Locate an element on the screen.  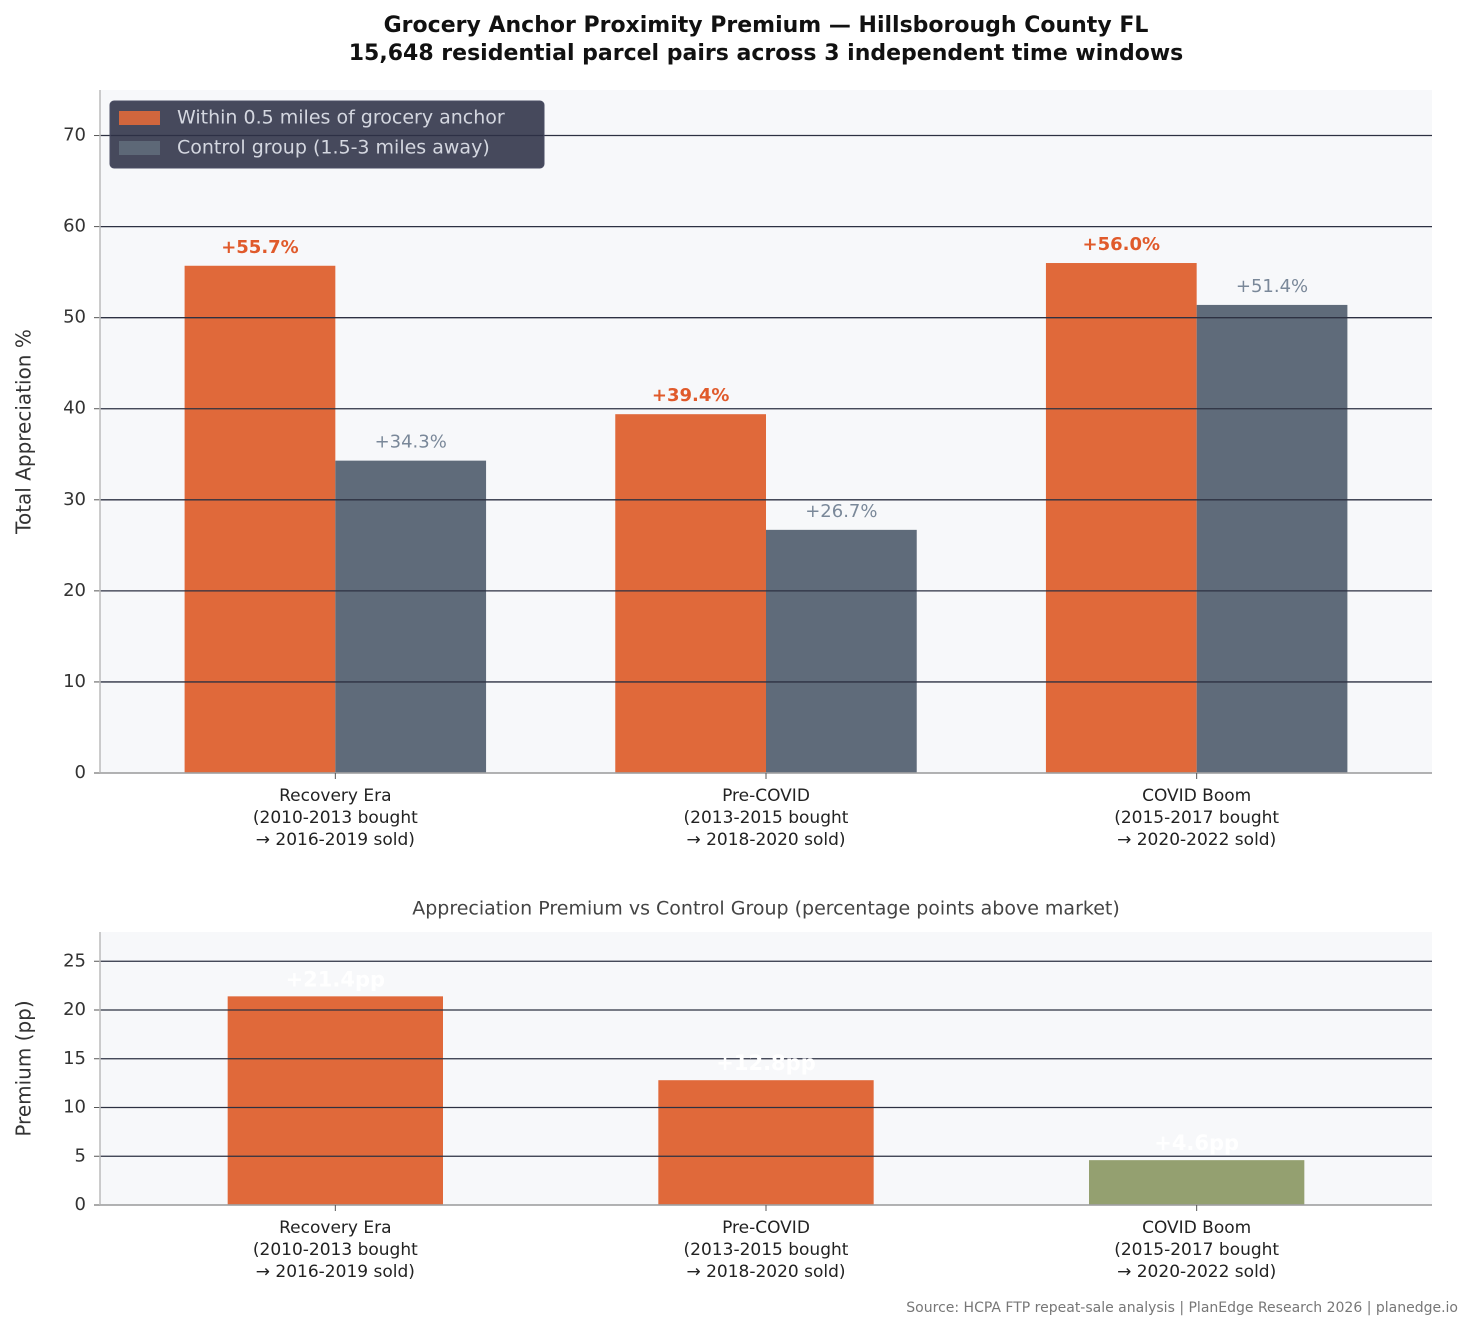
value-label: +4.6pp is located at coordinates (1196, 1143).